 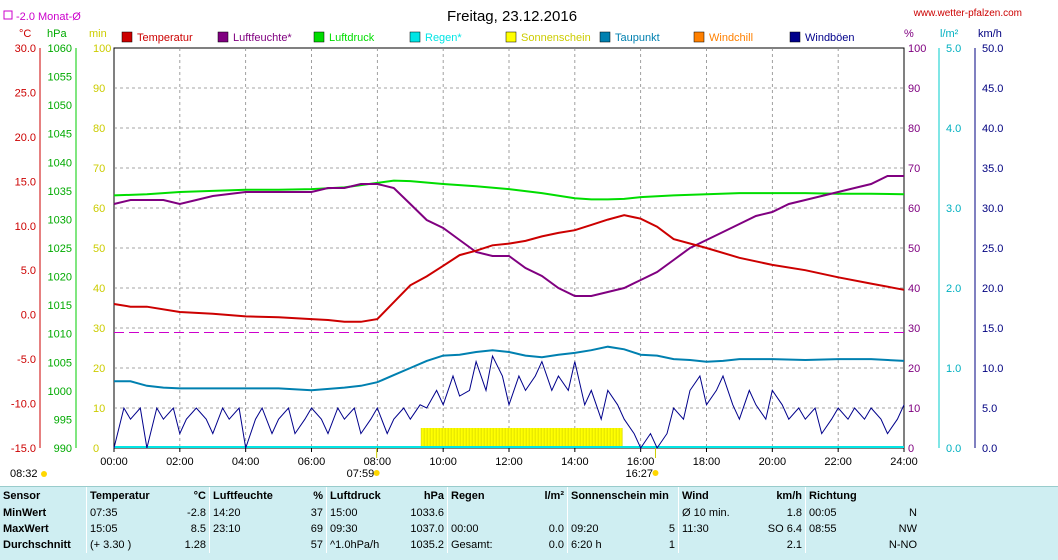 What do you see at coordinates (909, 34) in the screenshot?
I see `unit-humidity: %` at bounding box center [909, 34].